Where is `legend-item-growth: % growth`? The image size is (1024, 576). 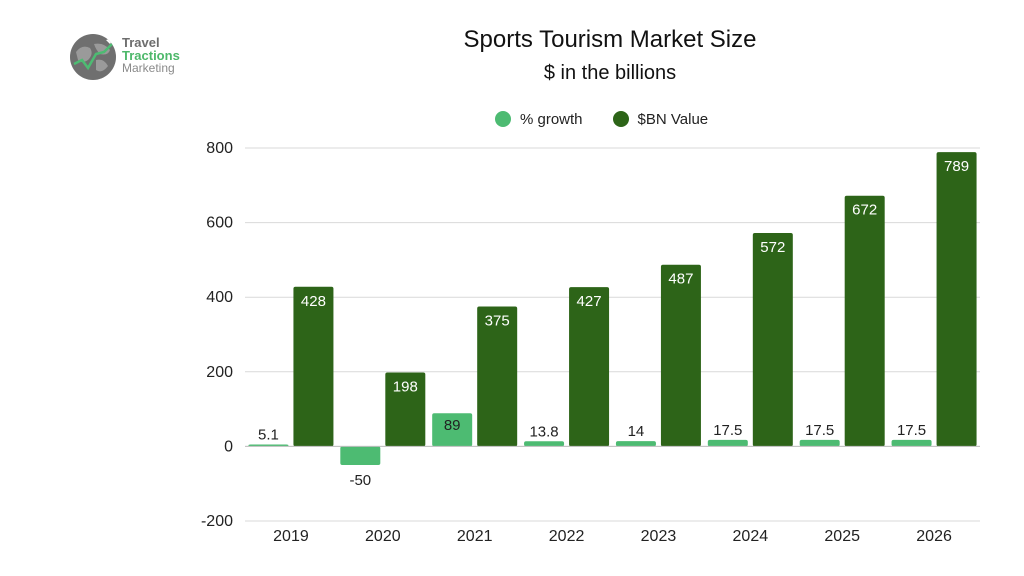
legend-item-growth: % growth is located at coordinates (539, 119).